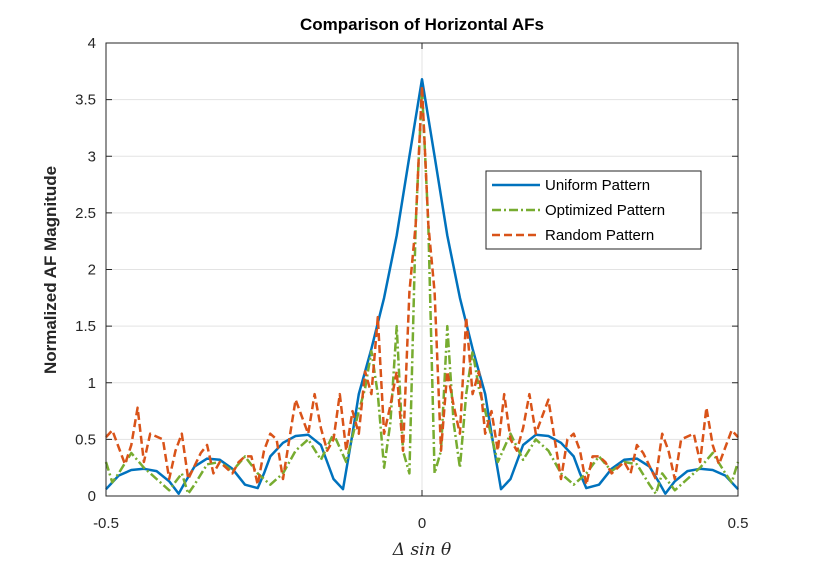 This screenshot has width=817, height=562. Describe the element at coordinates (85, 100) in the screenshot. I see `y-tick-label: 3.5` at that location.